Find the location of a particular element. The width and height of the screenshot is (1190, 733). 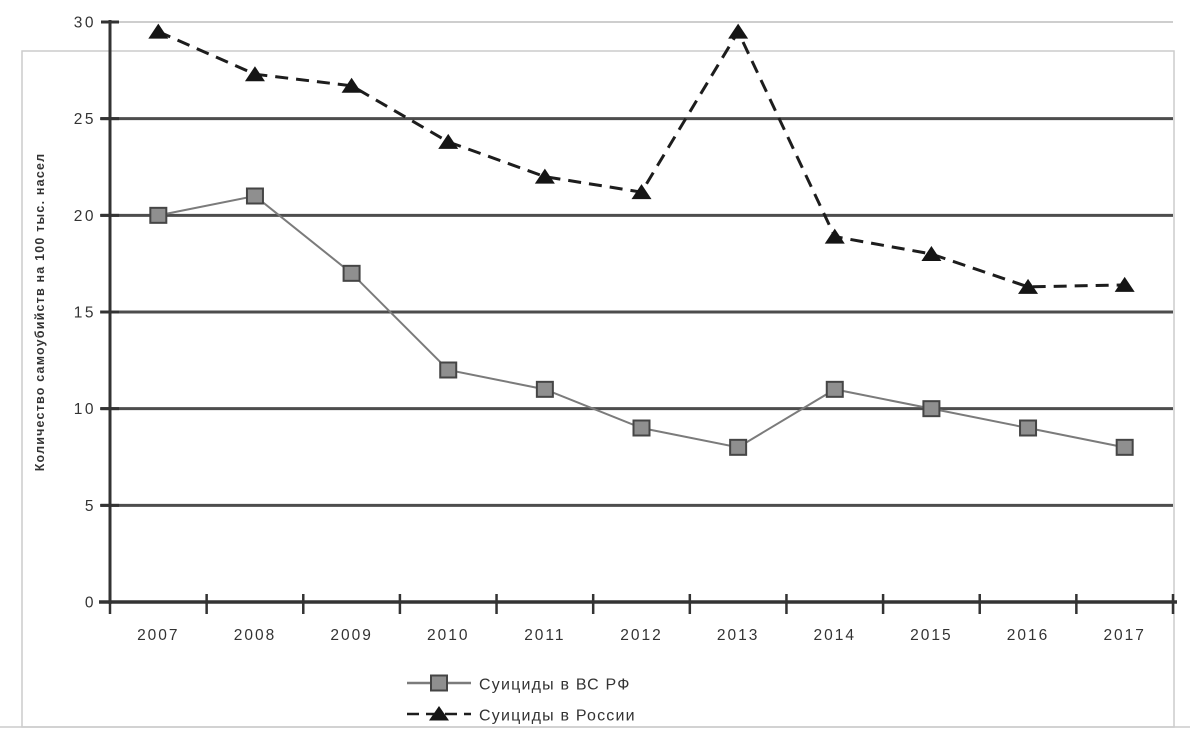

y-tick-label-15: 15 is located at coordinates (85, 313).